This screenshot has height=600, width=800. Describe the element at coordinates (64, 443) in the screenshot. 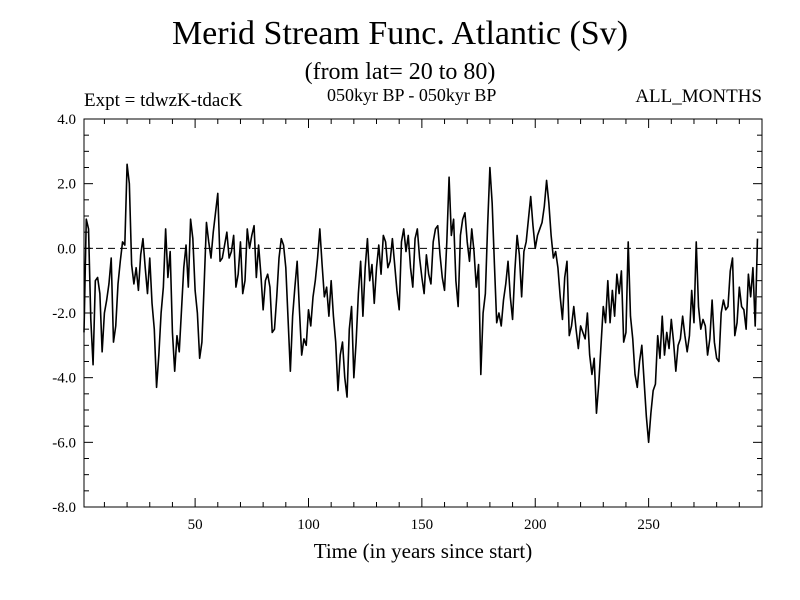

I see `y-tick-label: -6.0` at that location.